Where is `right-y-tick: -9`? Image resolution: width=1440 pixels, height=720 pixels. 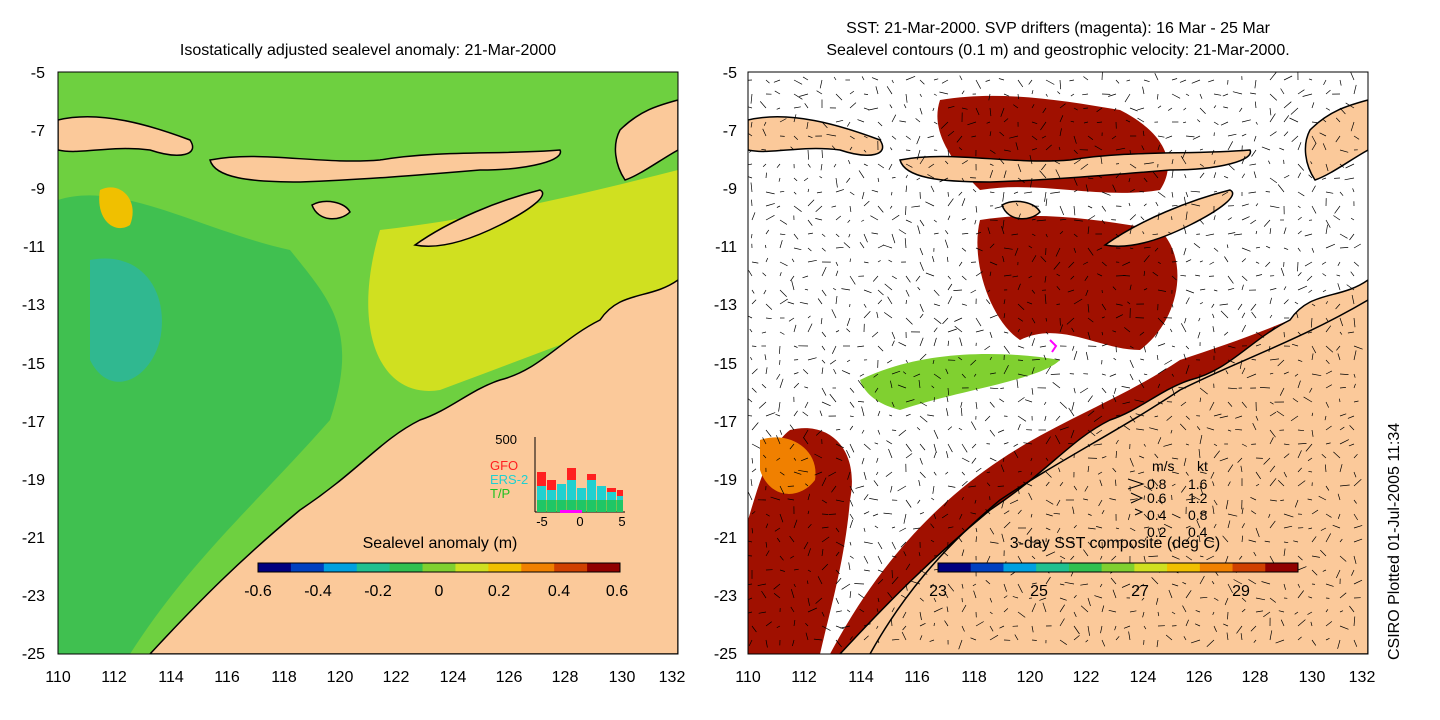 right-y-tick: -9 is located at coordinates (730, 189).